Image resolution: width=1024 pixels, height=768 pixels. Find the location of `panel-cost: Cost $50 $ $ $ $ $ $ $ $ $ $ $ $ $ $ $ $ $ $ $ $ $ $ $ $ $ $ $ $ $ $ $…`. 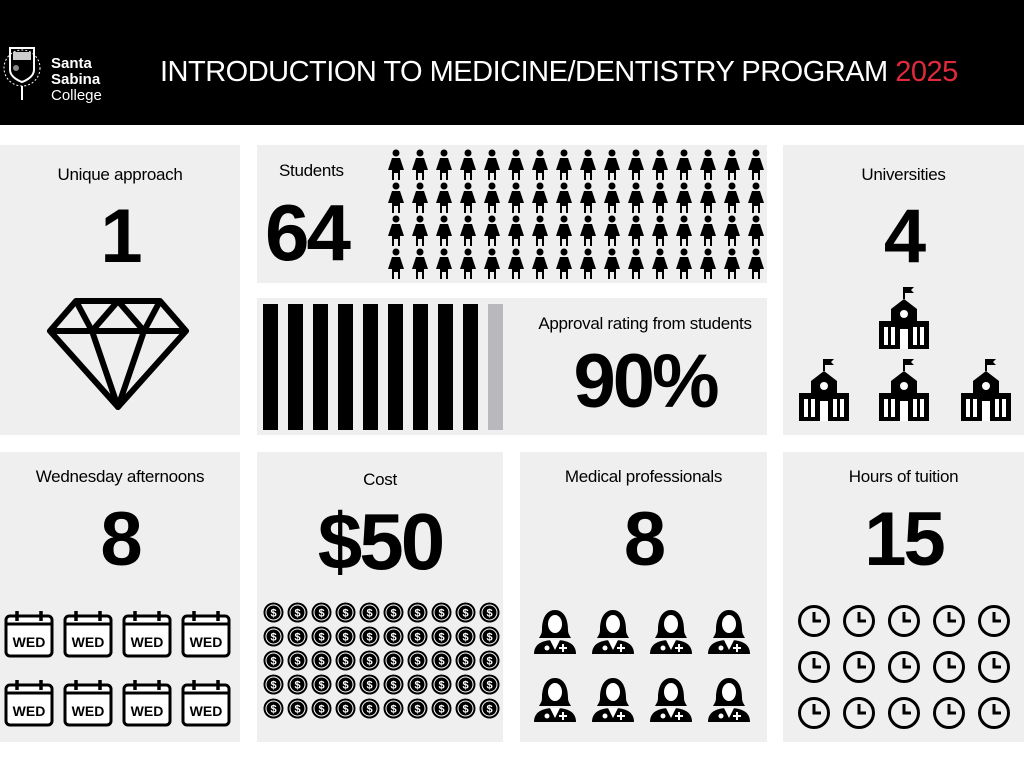

panel-cost: Cost $50 $ $ $ $ $ $ $ $ $ $ $ $ $ $ $ $ $ $ $ $ $ $ $ $ $ $ $ $ $ $ $… is located at coordinates (380, 597).